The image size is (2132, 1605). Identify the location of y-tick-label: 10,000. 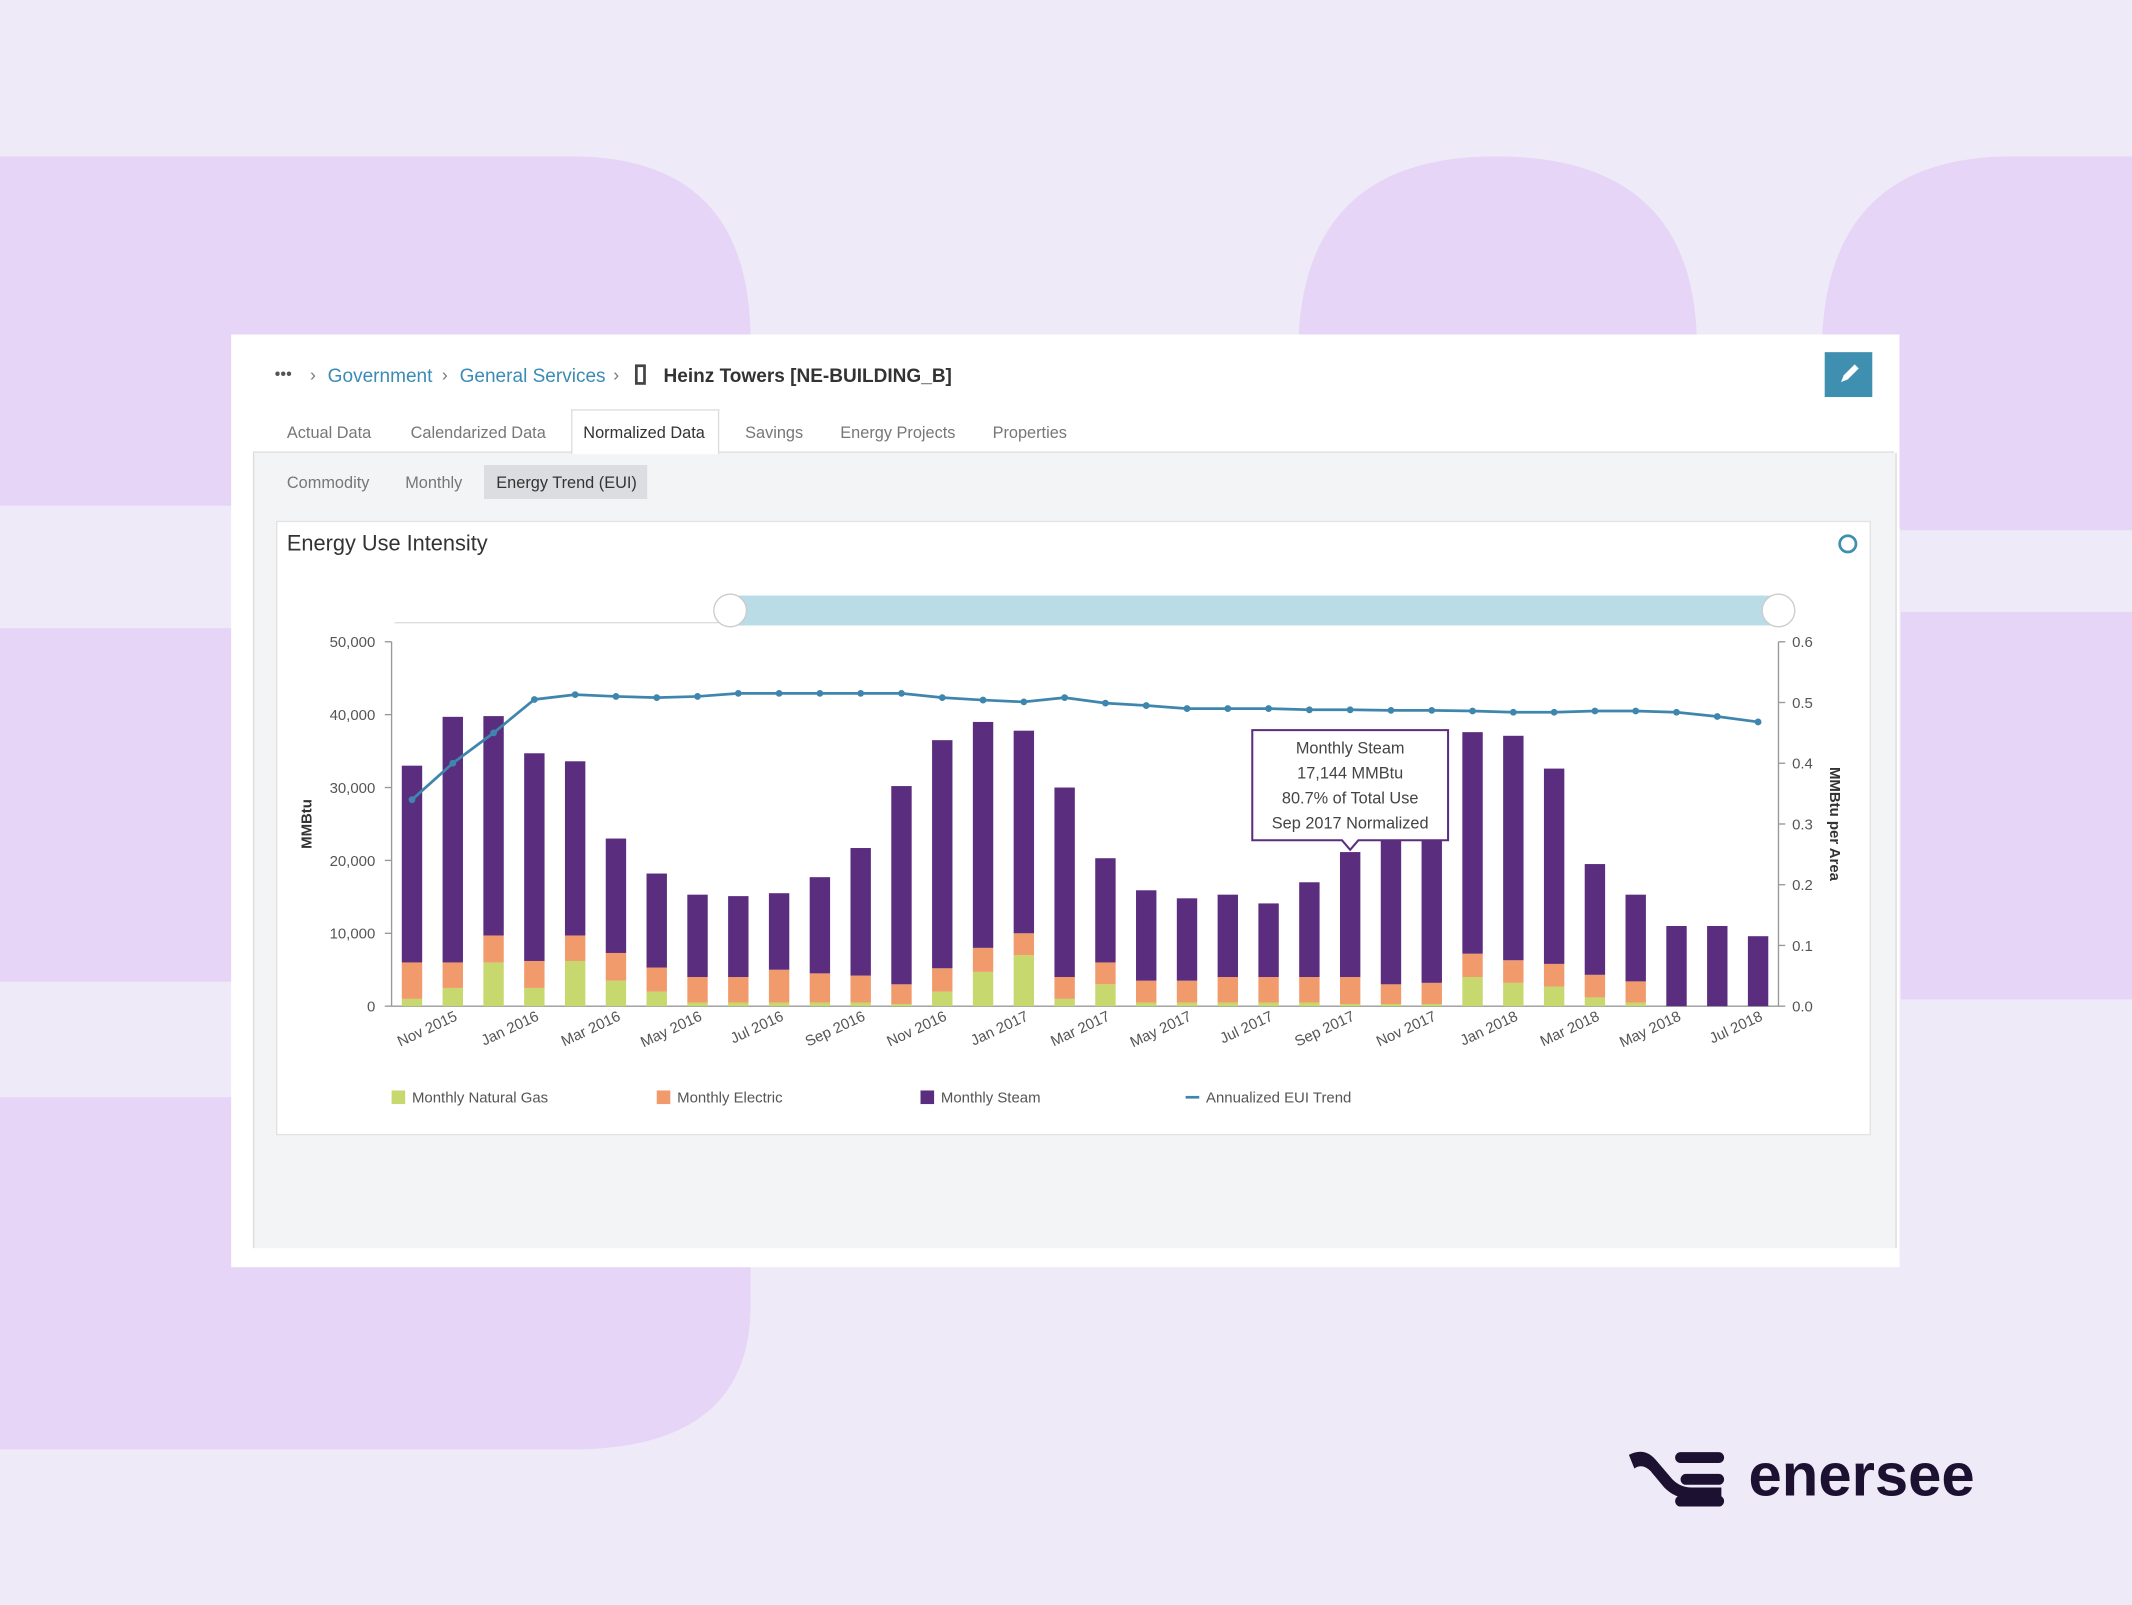
(353, 934).